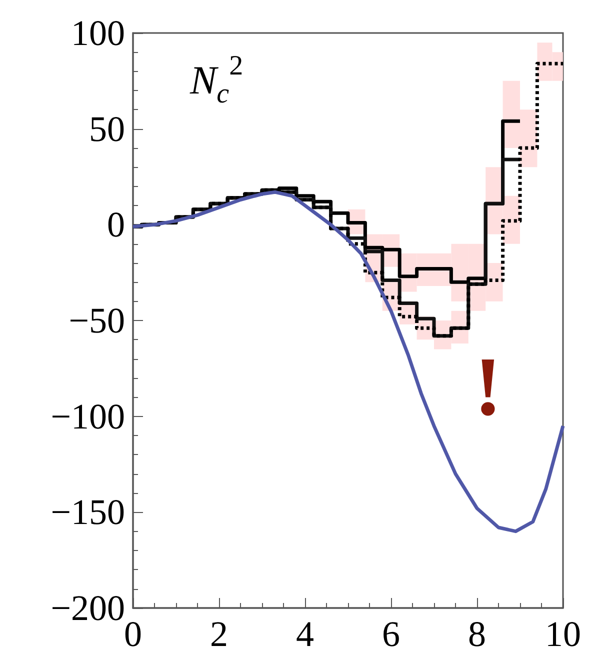 Image resolution: width=592 pixels, height=663 pixels. I want to click on annotation: !, so click(488, 387).